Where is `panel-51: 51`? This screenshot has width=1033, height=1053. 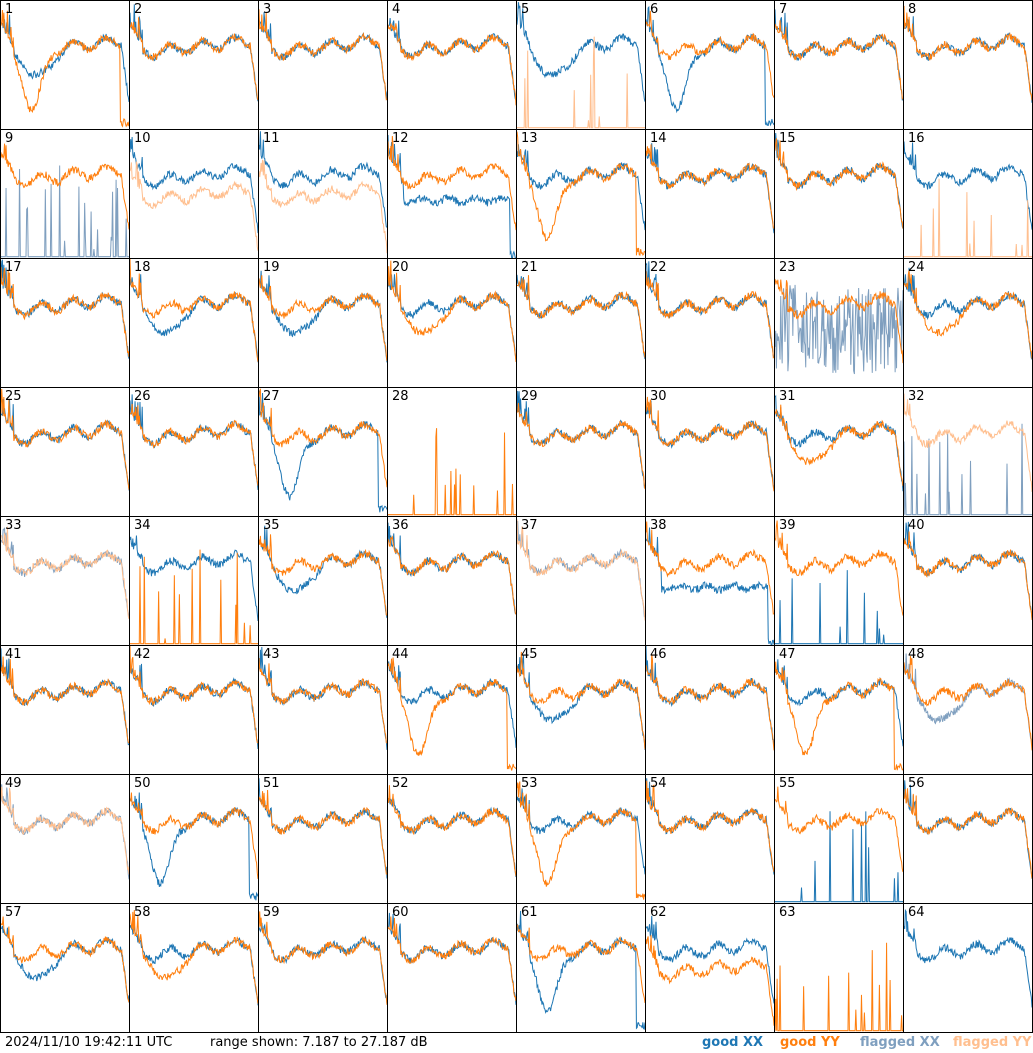 panel-51: 51 is located at coordinates (323, 839).